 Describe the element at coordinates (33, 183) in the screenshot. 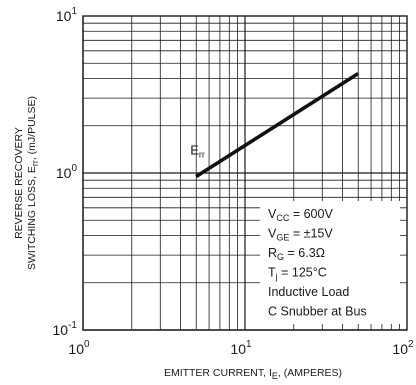

I see `y-axis-label-line2: SWITCHING LOSS, Err, (mJ/PULSE)` at that location.